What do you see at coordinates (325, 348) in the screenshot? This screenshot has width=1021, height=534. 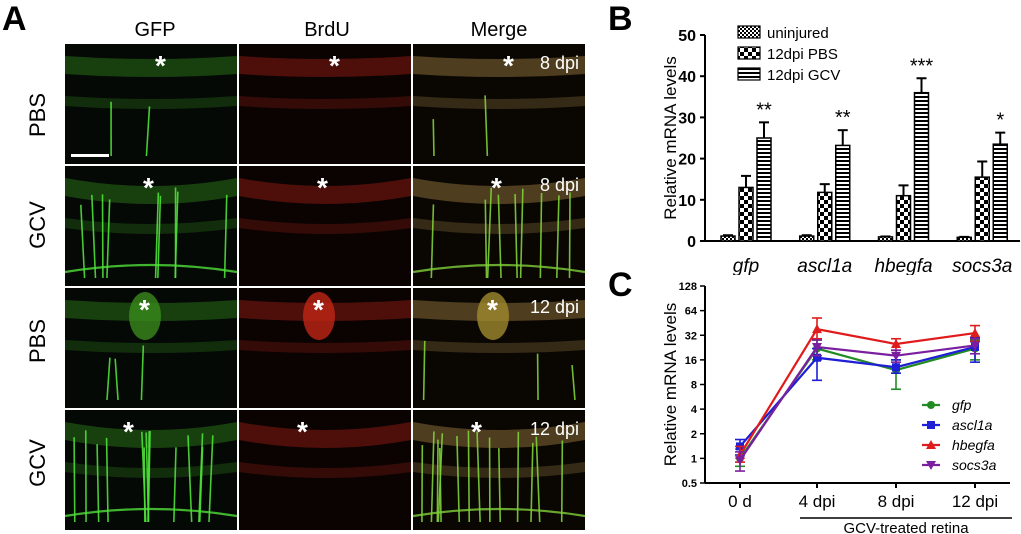 I see `micrograph-brdu-row3: *` at bounding box center [325, 348].